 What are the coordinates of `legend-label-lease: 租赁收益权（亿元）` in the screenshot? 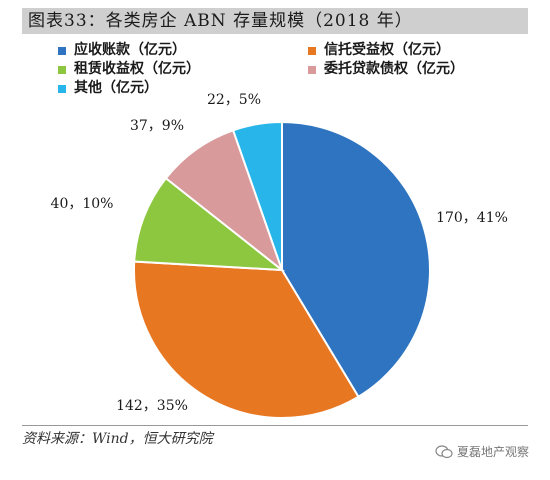 It's located at (137, 69).